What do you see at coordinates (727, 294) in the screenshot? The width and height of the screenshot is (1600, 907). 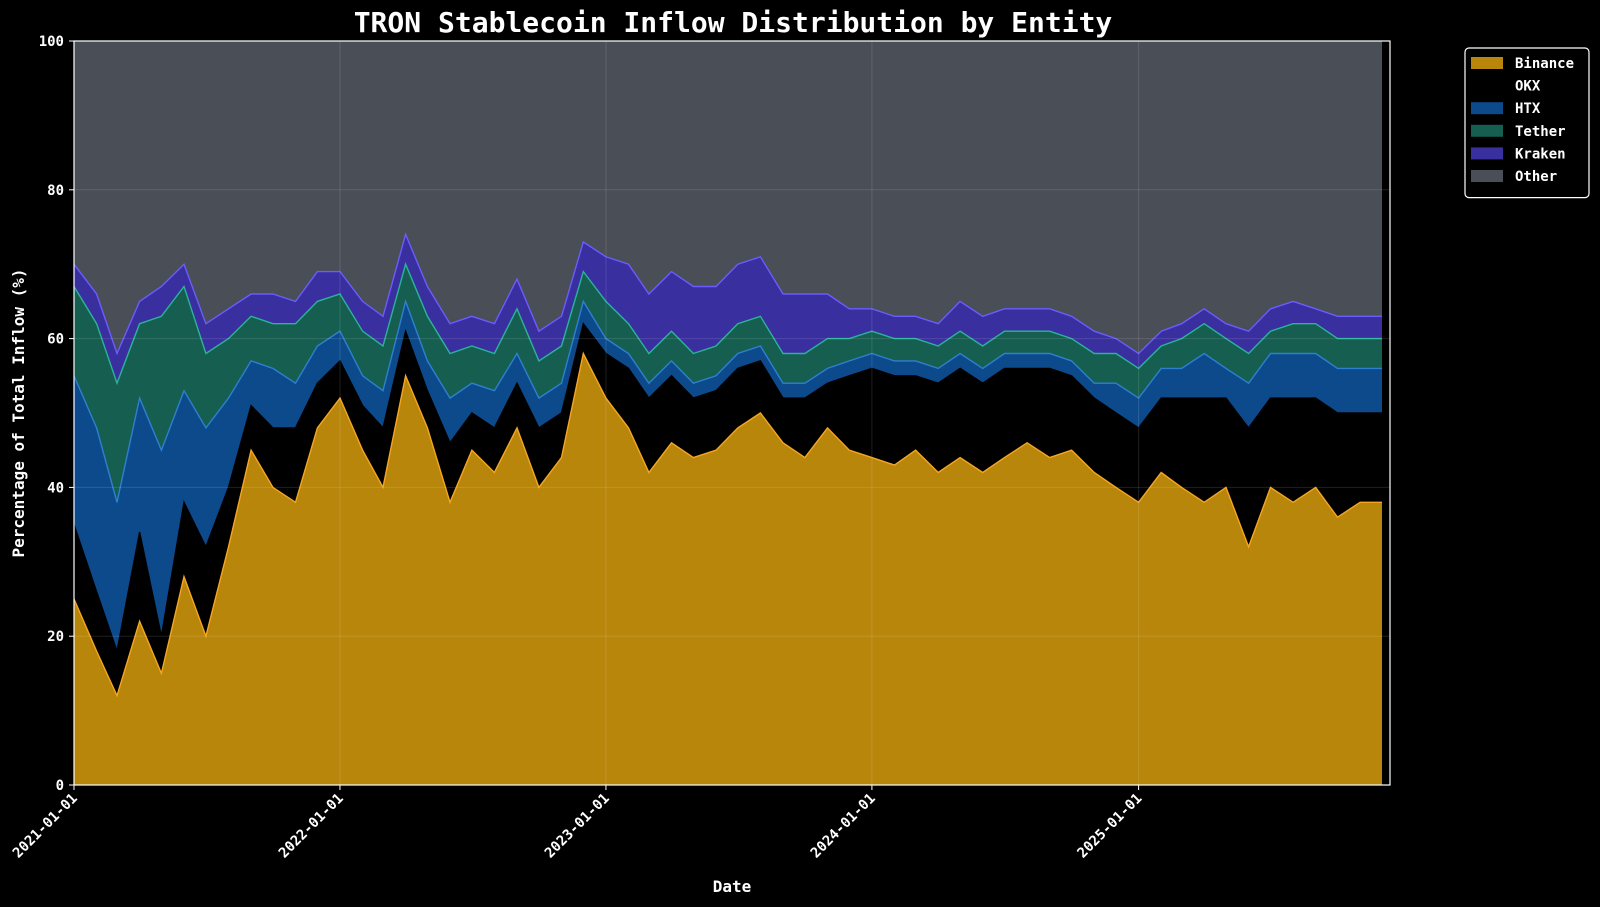 I see `line-kraken` at bounding box center [727, 294].